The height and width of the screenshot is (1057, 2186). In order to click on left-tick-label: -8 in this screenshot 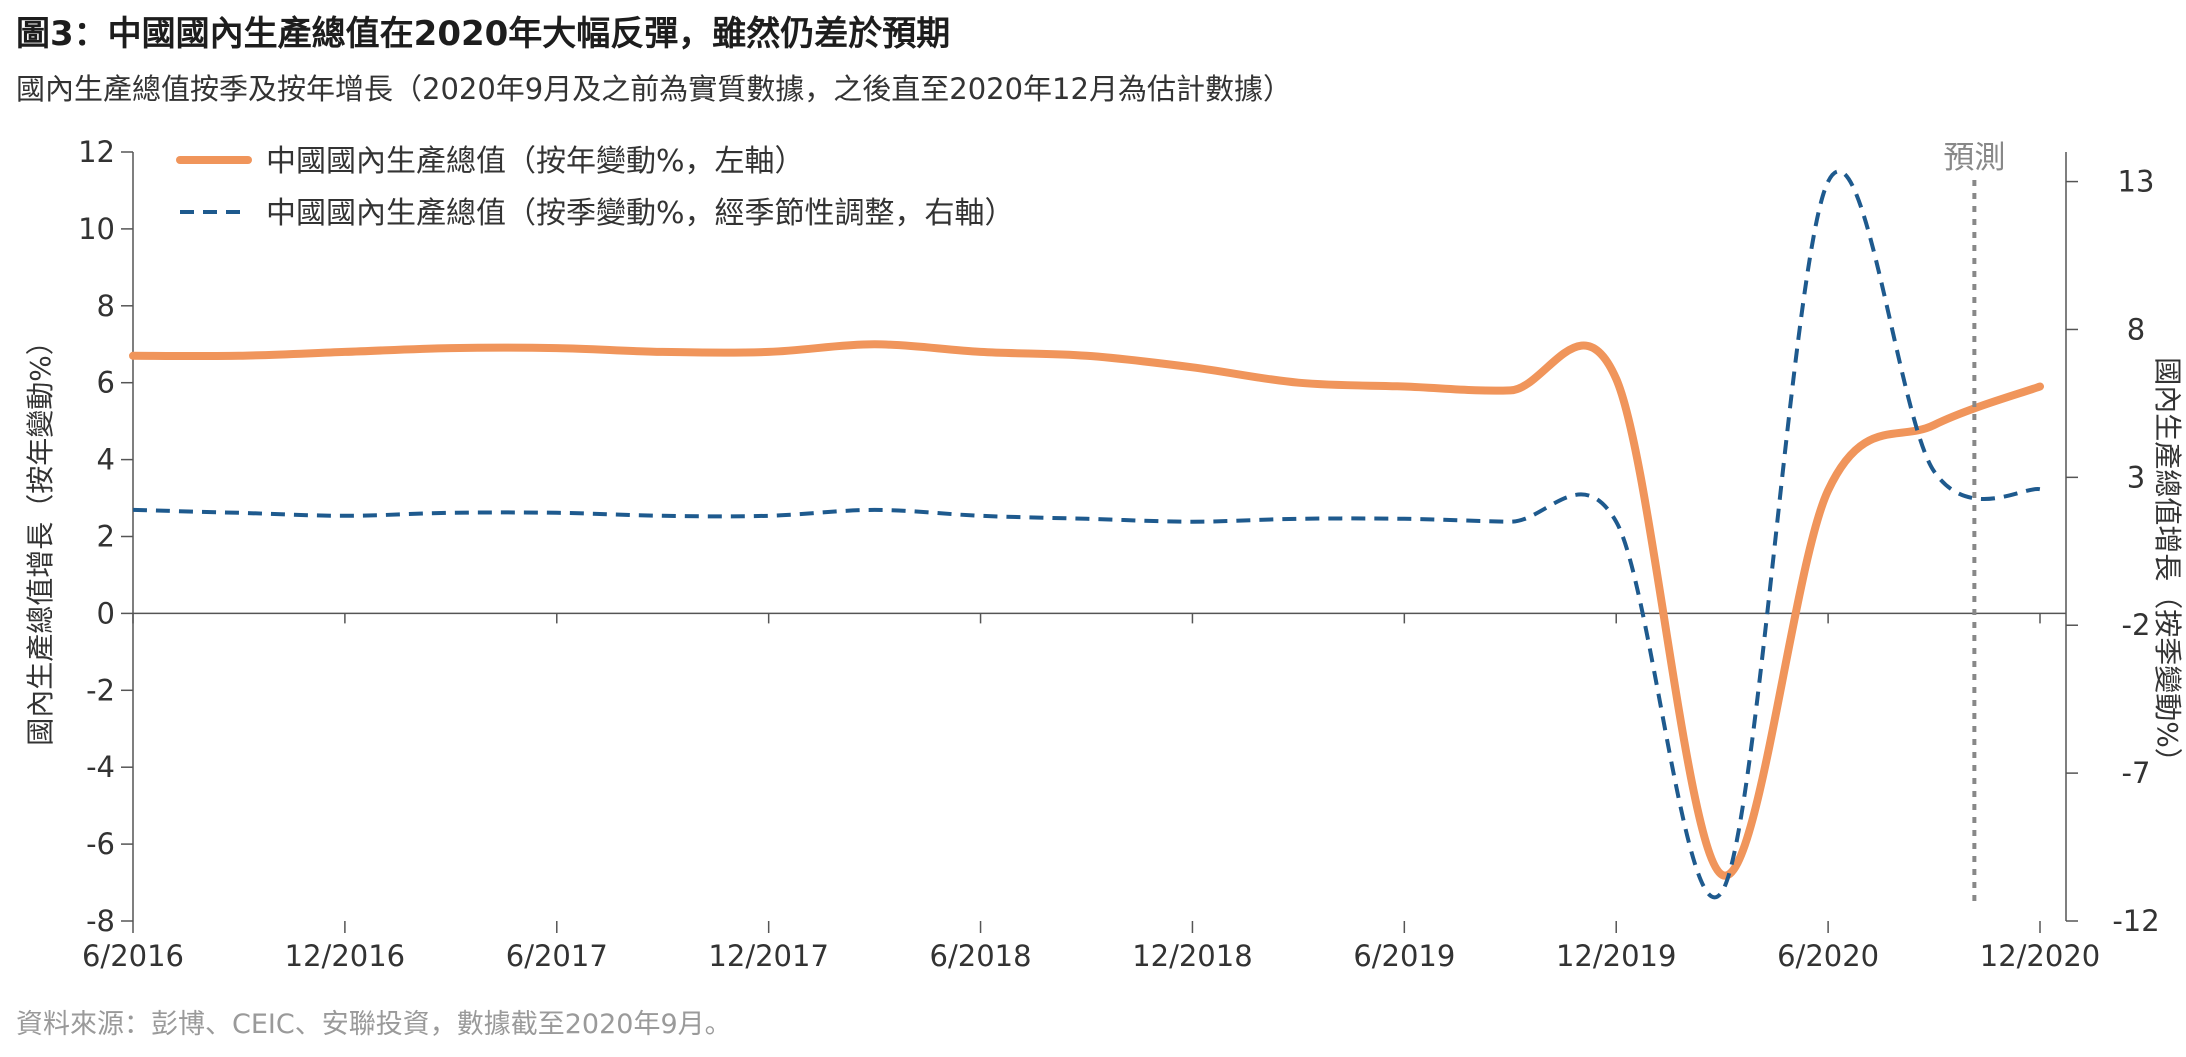, I will do `click(100, 921)`.